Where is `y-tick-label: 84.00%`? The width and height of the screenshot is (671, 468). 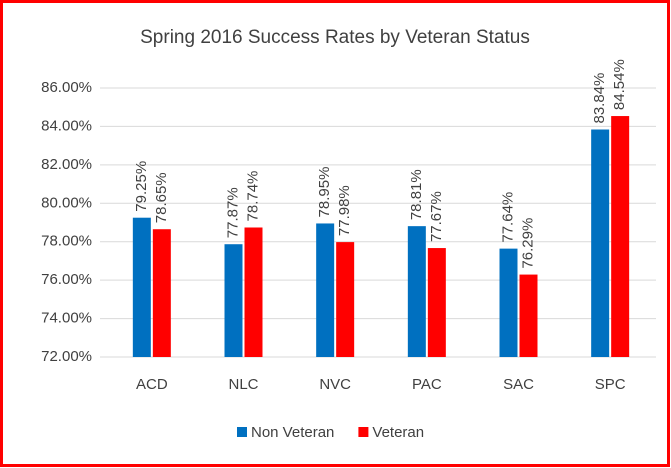
y-tick-label: 84.00% is located at coordinates (66, 125).